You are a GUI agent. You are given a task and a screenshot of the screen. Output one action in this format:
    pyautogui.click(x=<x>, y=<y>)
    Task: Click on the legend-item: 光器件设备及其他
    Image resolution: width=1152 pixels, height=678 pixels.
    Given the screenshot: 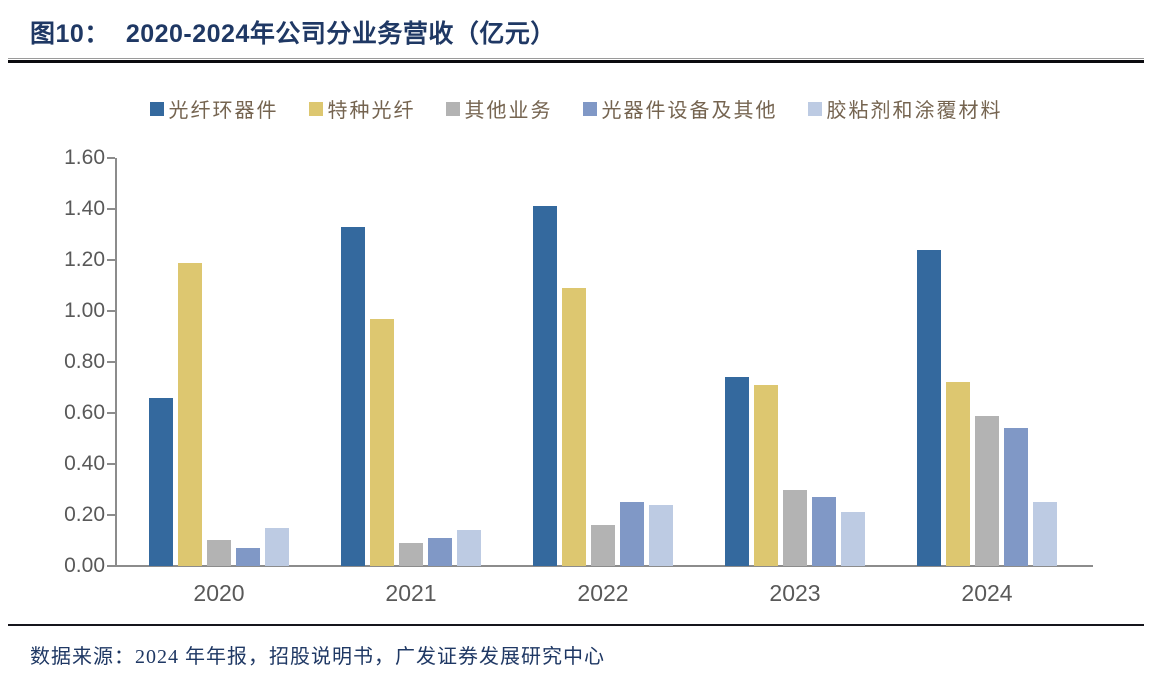 What is the action you would take?
    pyautogui.click(x=680, y=108)
    